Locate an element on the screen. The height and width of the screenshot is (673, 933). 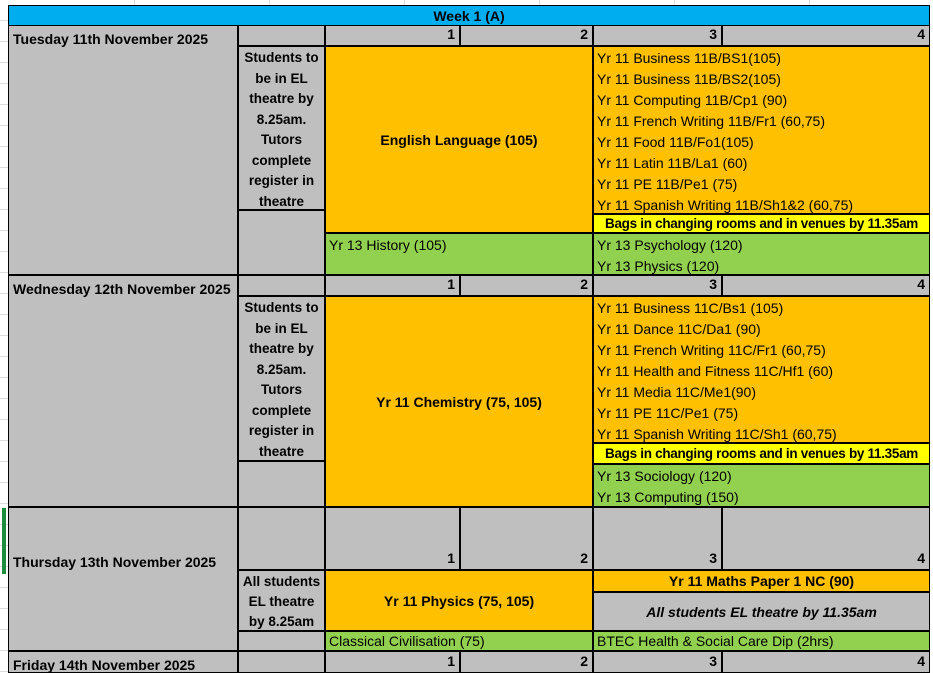
period-header-tue-1: 1 is located at coordinates (392, 35).